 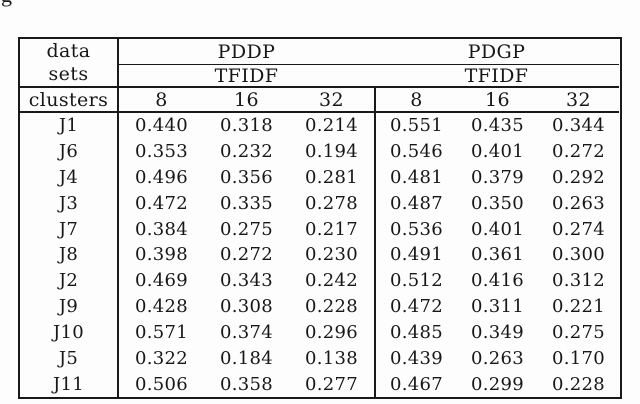 I want to click on table-row-pdgp: 0.481 0.379 0.292, so click(x=496, y=177).